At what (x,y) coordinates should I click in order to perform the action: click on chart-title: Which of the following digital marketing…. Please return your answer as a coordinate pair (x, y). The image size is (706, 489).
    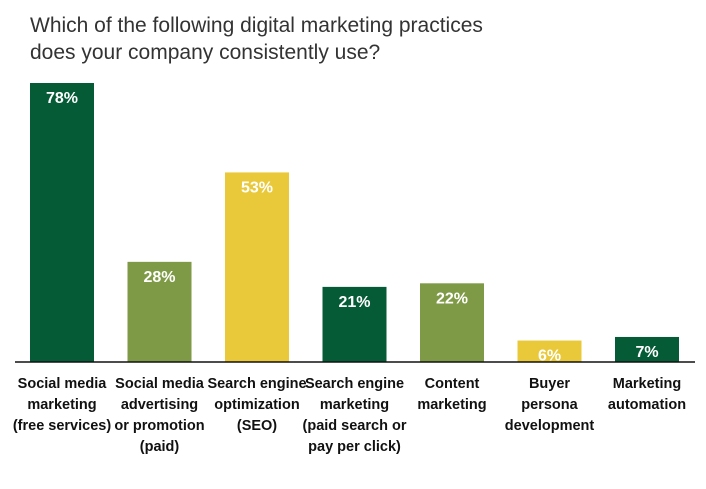
    Looking at the image, I should click on (256, 39).